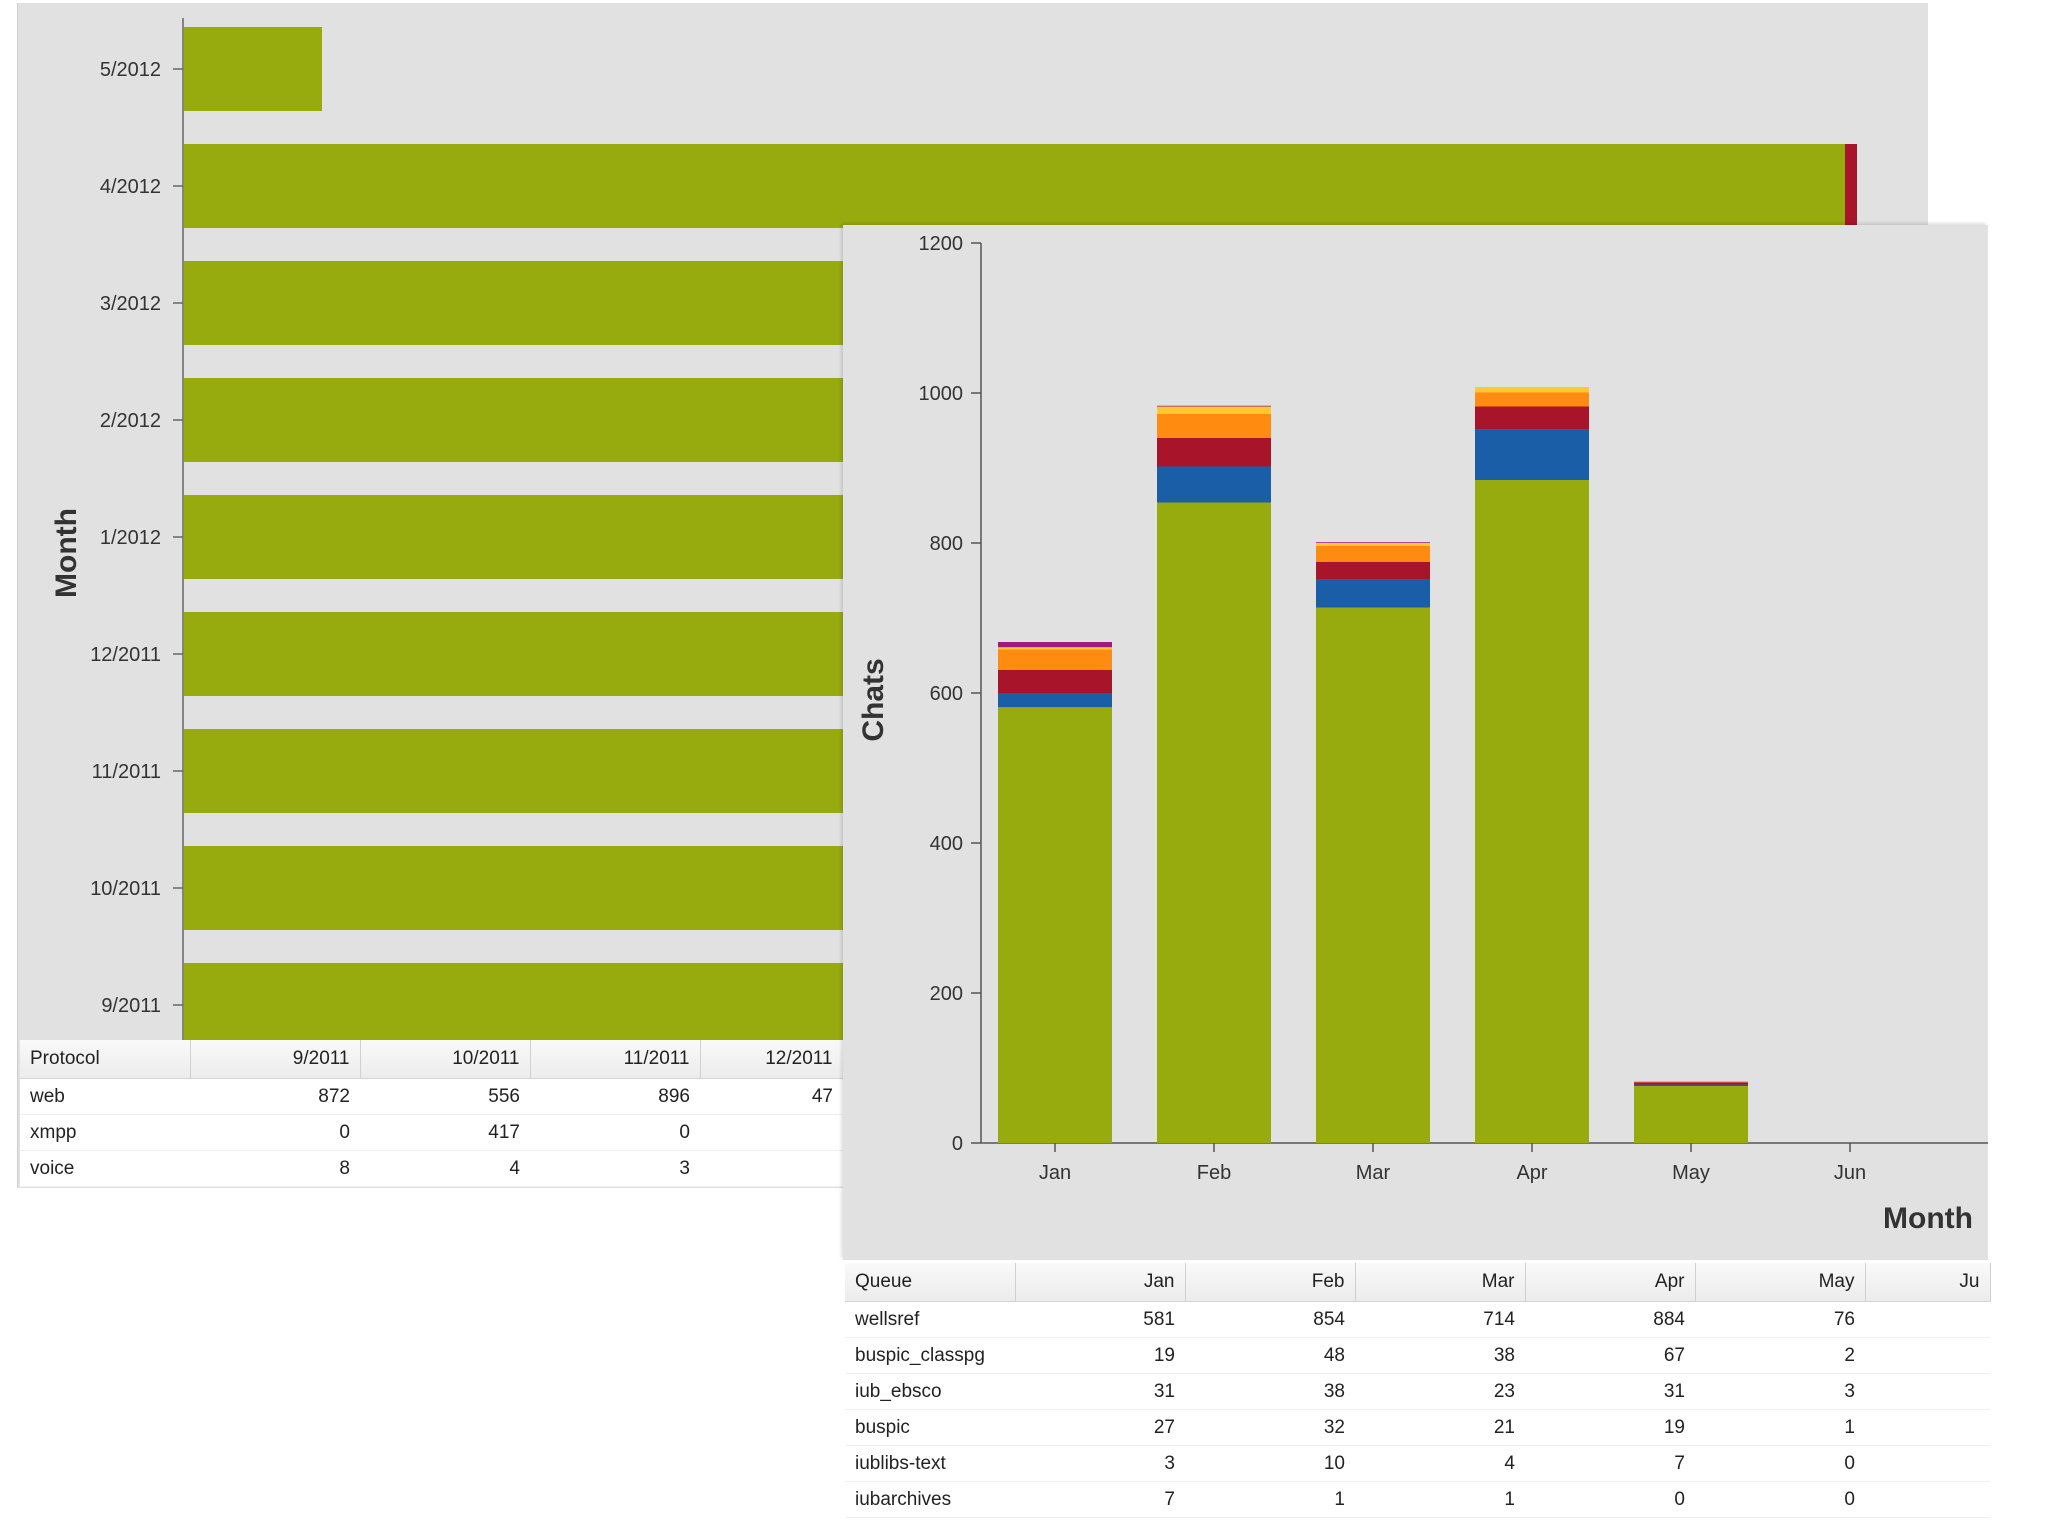 The image size is (2048, 1536). What do you see at coordinates (1610, 1463) in the screenshot?
I see `table-cell: 7` at bounding box center [1610, 1463].